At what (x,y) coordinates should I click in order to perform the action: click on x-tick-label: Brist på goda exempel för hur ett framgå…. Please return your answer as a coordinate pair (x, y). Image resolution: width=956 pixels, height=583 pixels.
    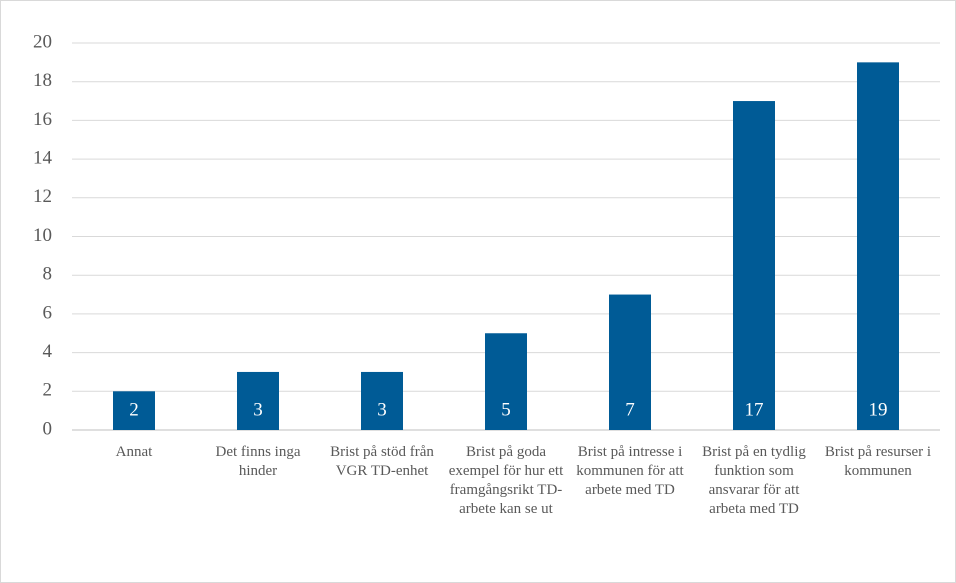
    Looking at the image, I should click on (506, 480).